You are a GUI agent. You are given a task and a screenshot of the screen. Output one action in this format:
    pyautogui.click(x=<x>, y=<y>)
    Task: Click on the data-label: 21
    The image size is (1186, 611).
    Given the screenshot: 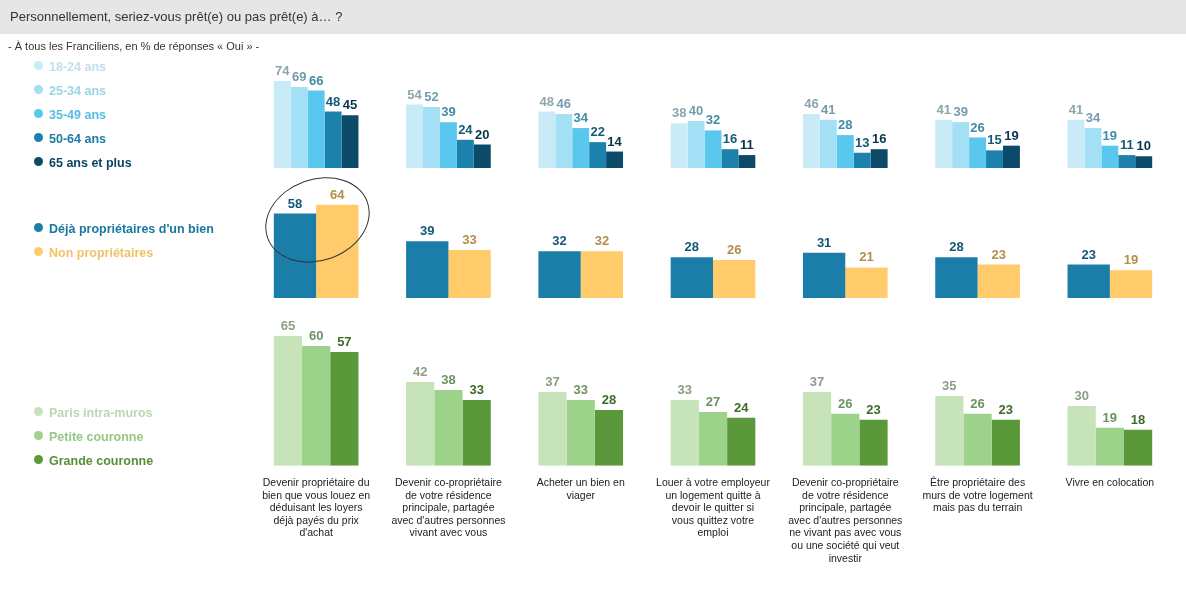 What is the action you would take?
    pyautogui.click(x=866, y=257)
    